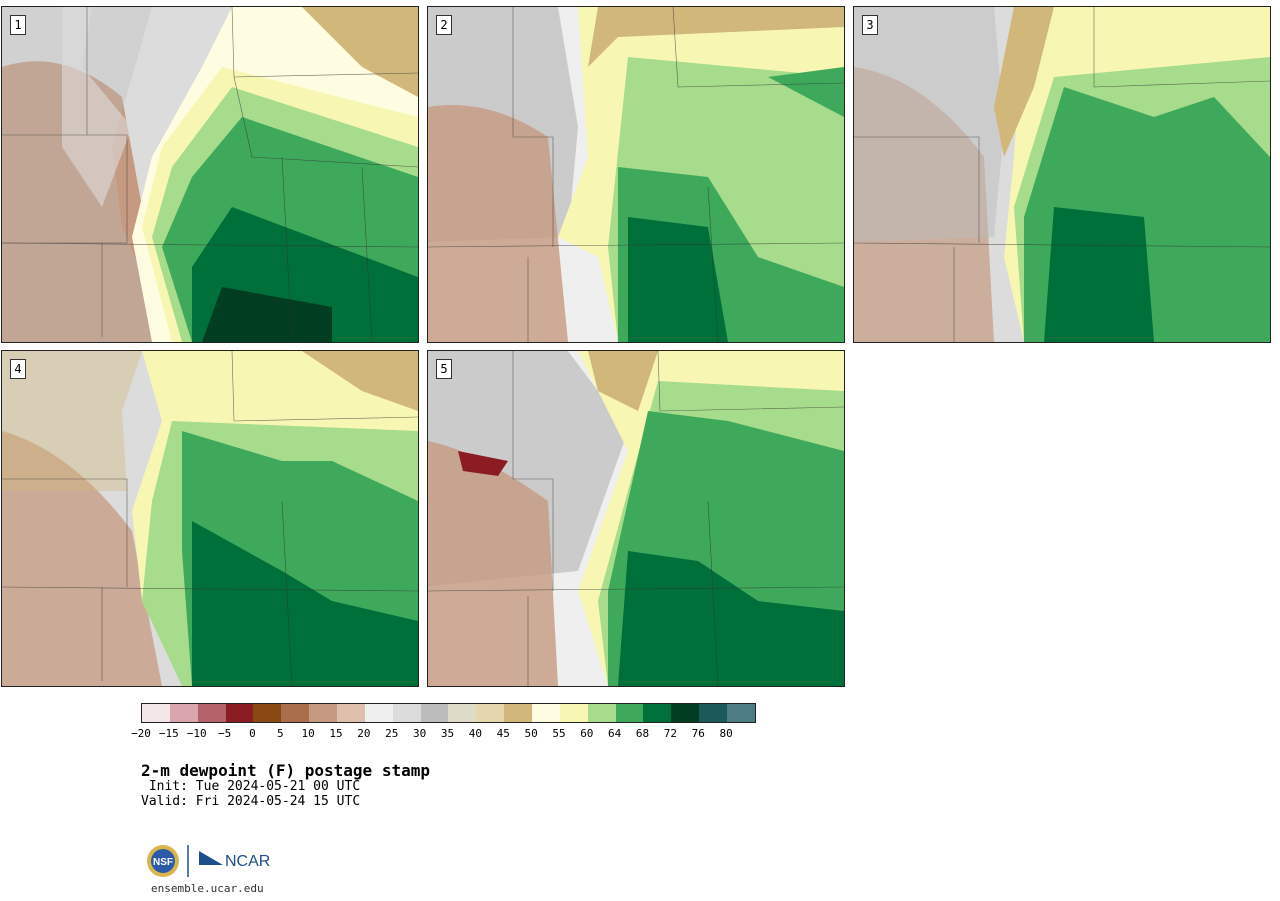 This screenshot has width=1280, height=901. What do you see at coordinates (698, 733) in the screenshot?
I see `colorbar-tick-label: 76` at bounding box center [698, 733].